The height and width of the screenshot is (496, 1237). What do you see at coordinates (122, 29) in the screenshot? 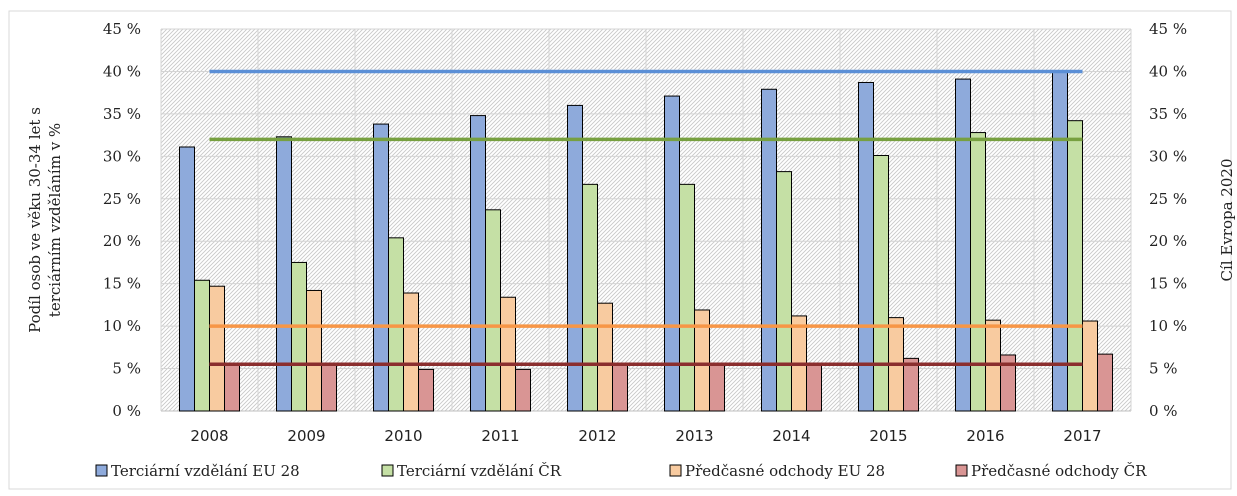
I see `y-tick-label: 45 %` at bounding box center [122, 29].